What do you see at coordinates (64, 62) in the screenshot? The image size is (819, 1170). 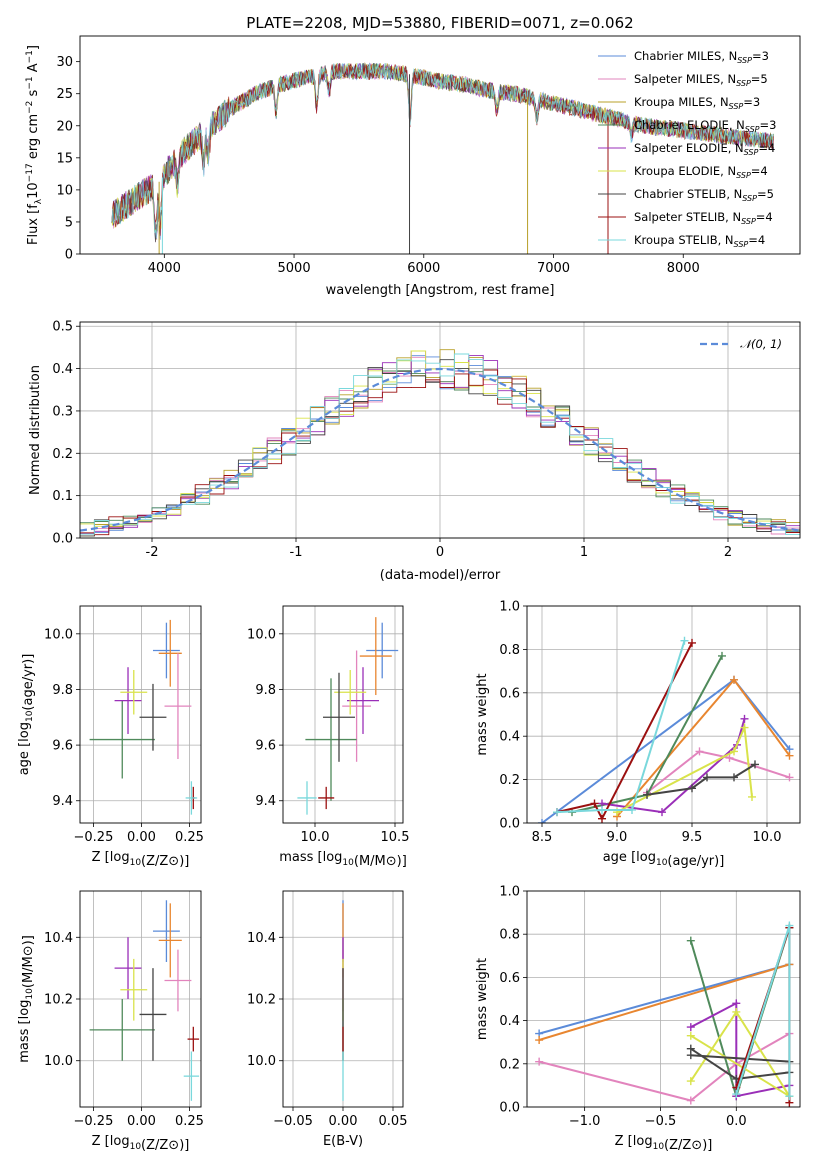 I see `y-tick-label: 30` at bounding box center [64, 62].